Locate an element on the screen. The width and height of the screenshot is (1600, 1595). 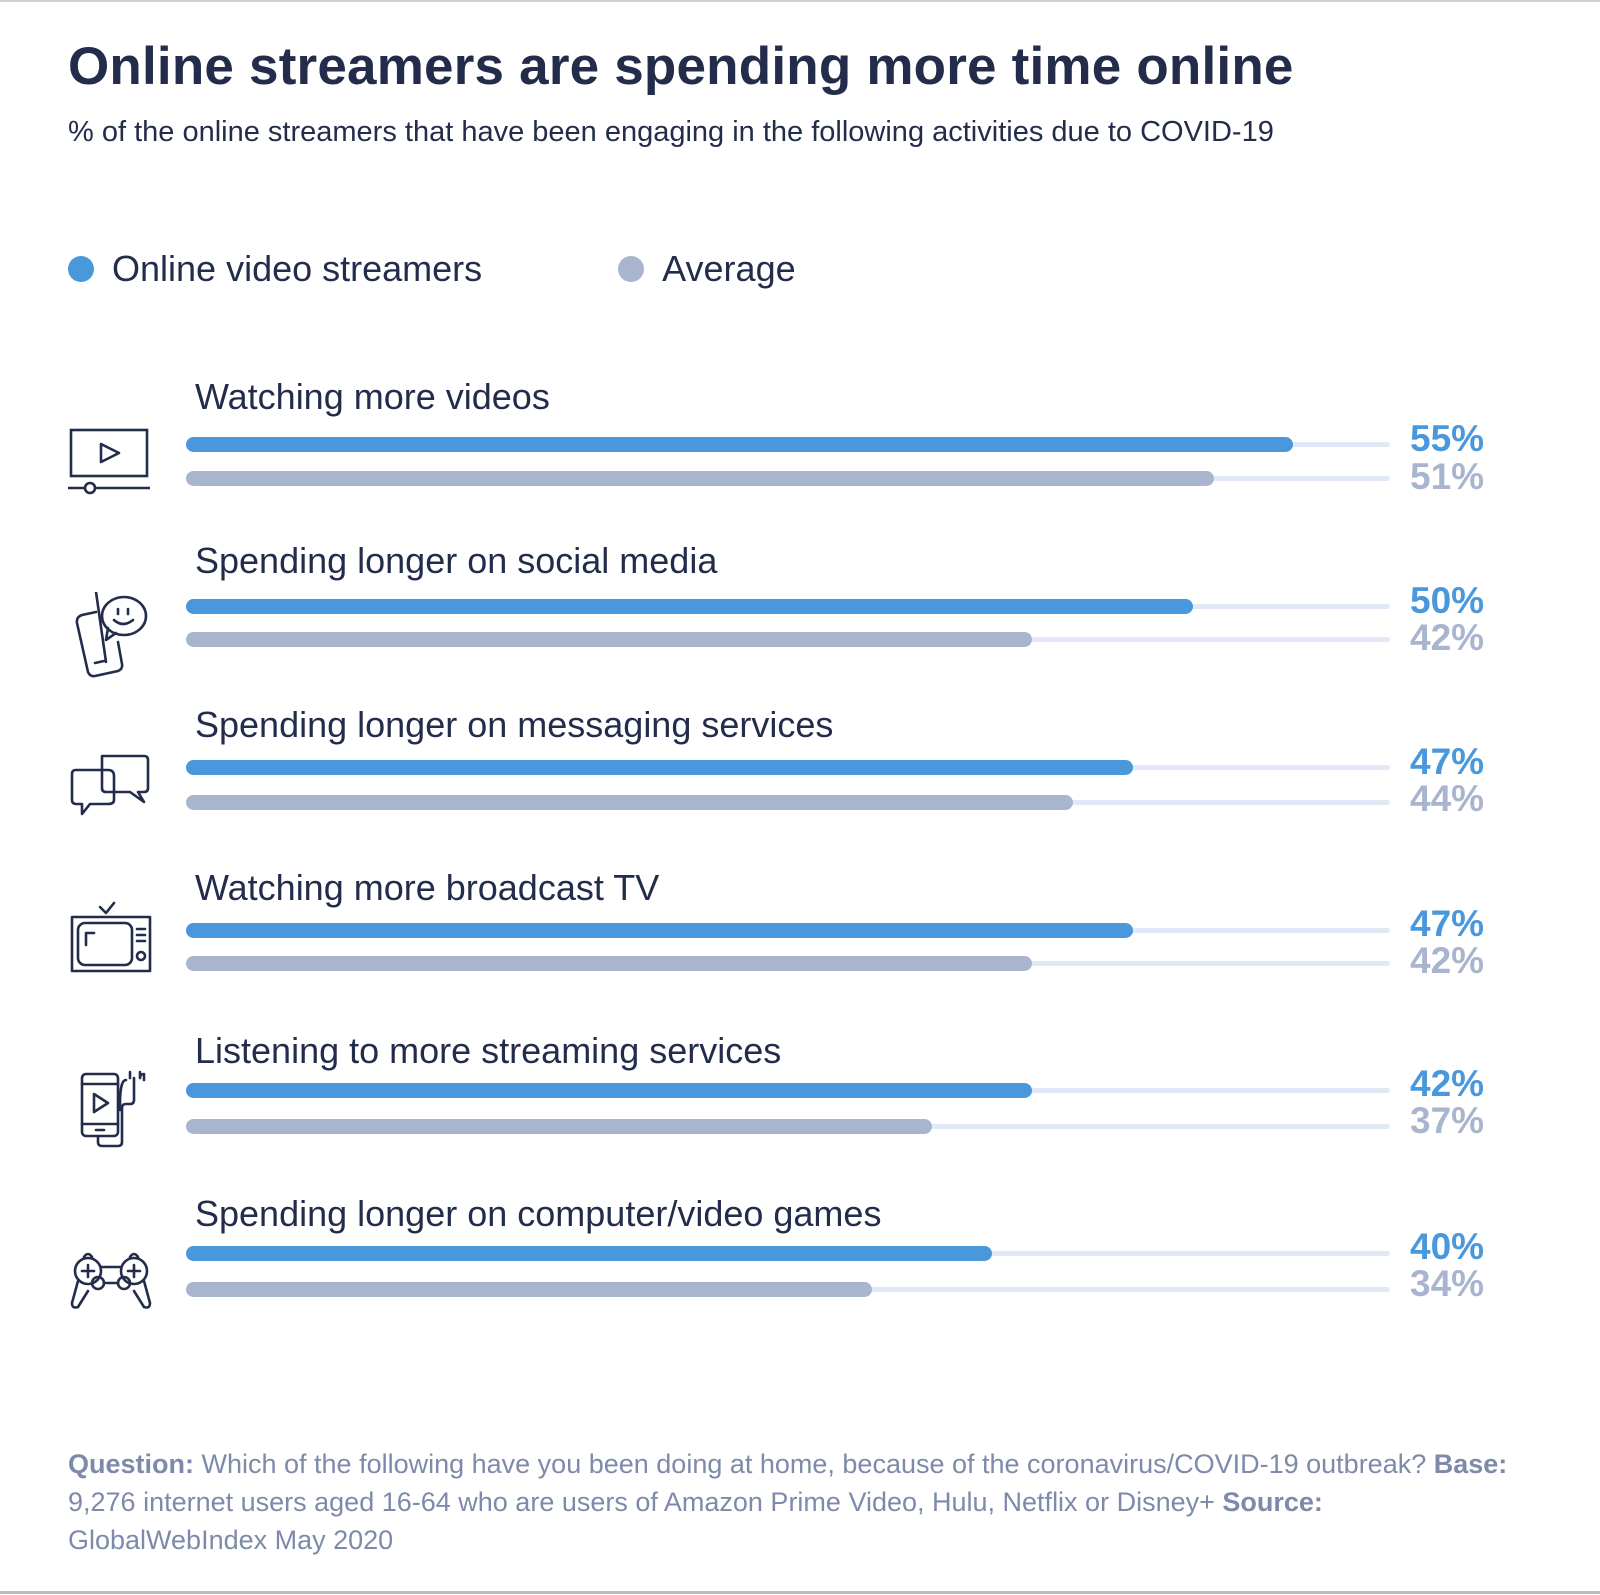
gamepad-icon is located at coordinates (112, 1293).